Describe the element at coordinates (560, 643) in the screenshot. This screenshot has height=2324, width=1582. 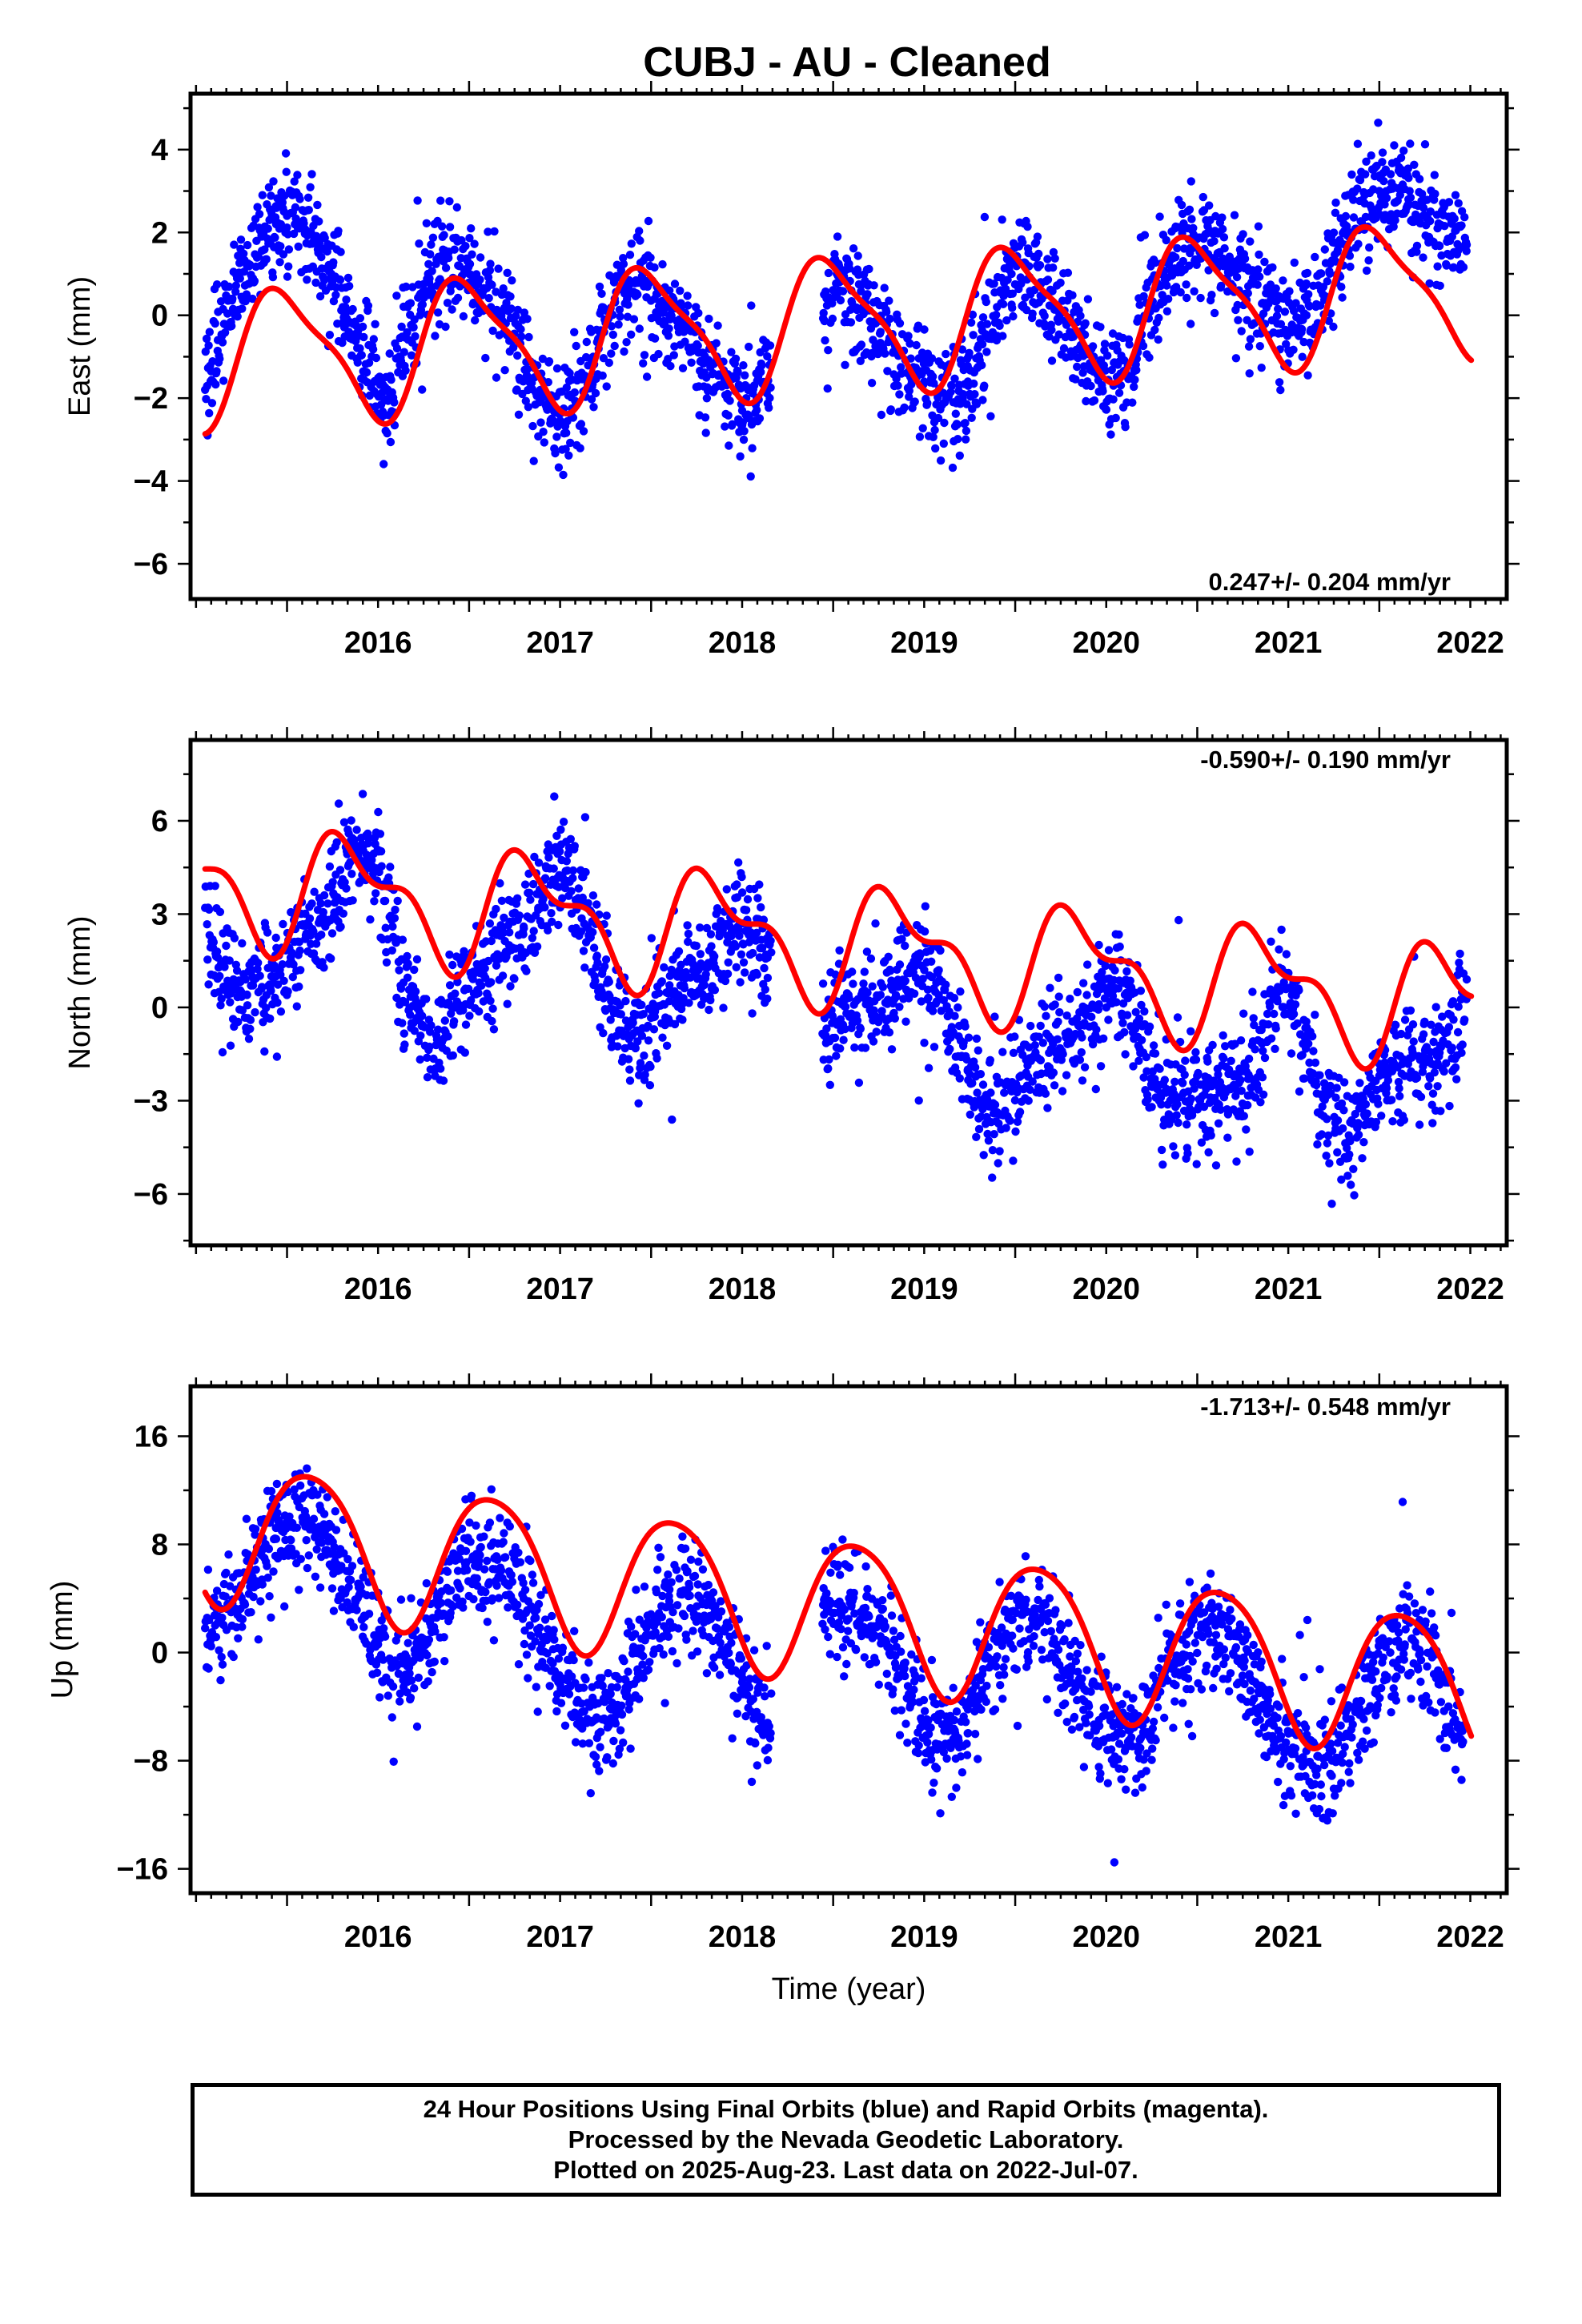
I see `x-tick-label: 2017` at that location.